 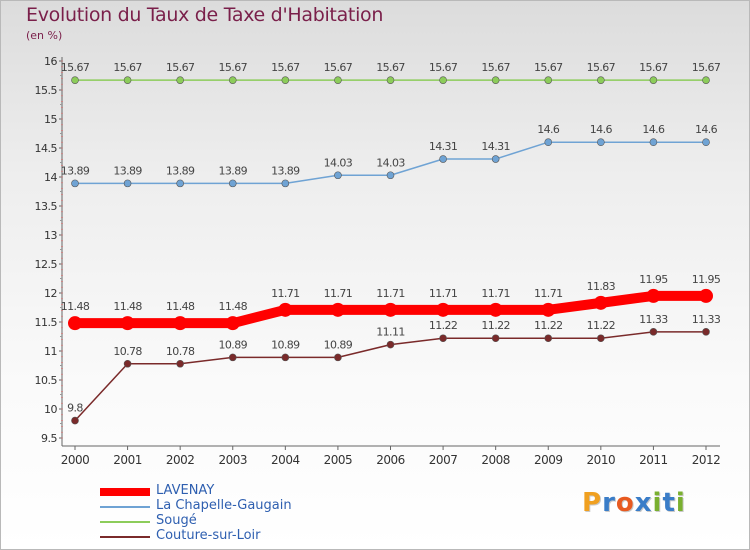 What do you see at coordinates (338, 162) in the screenshot?
I see `data-label-la-chapelle-gaugain: 14.03` at bounding box center [338, 162].